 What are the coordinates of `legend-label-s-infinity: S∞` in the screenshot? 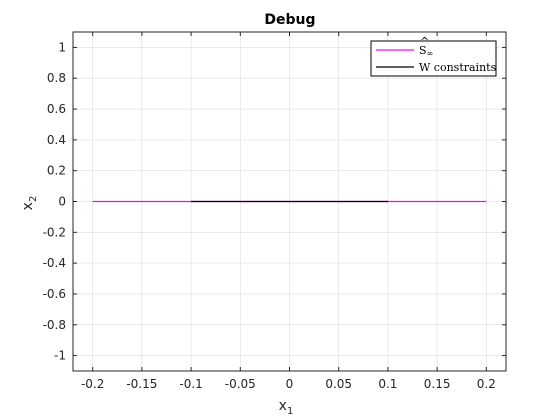 It's located at (426, 51).